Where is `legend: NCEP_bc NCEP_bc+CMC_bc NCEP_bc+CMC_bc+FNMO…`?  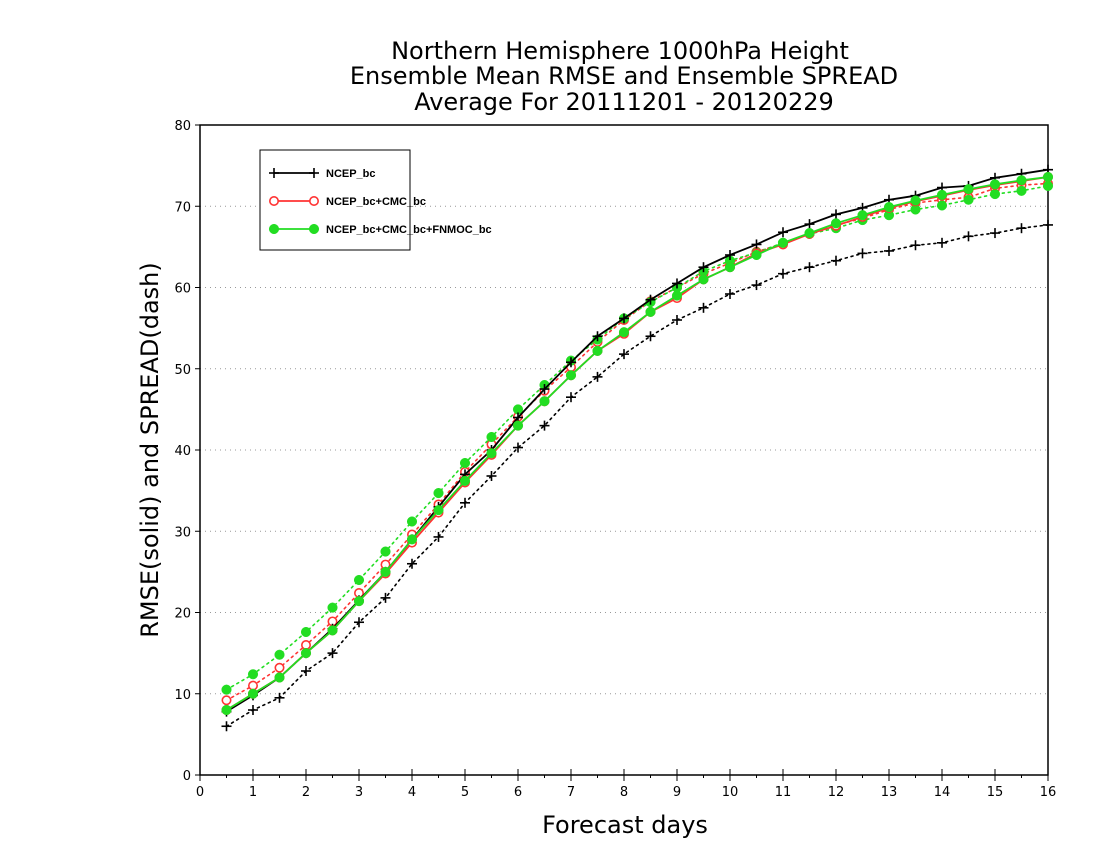
legend: NCEP_bc NCEP_bc+CMC_bc NCEP_bc+CMC_bc+FNMO… is located at coordinates (375, 200).